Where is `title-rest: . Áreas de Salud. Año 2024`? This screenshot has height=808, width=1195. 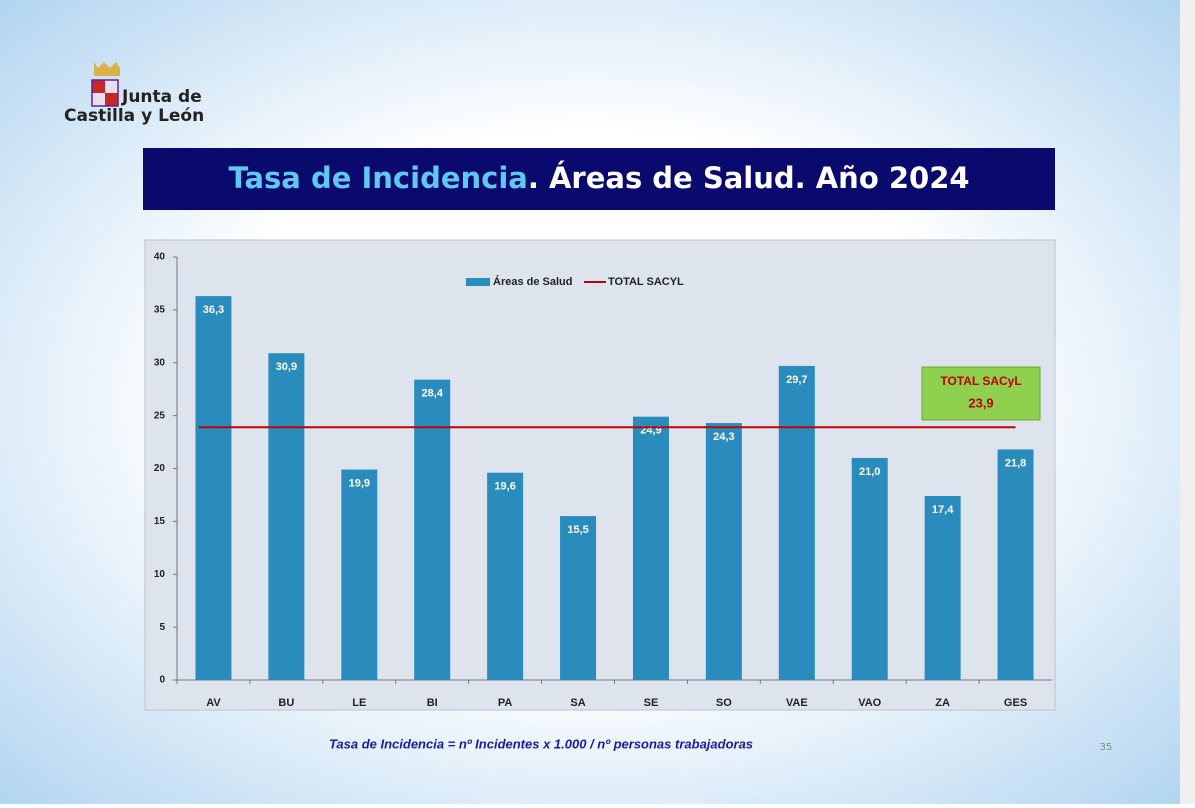 title-rest: . Áreas de Salud. Año 2024 is located at coordinates (749, 178).